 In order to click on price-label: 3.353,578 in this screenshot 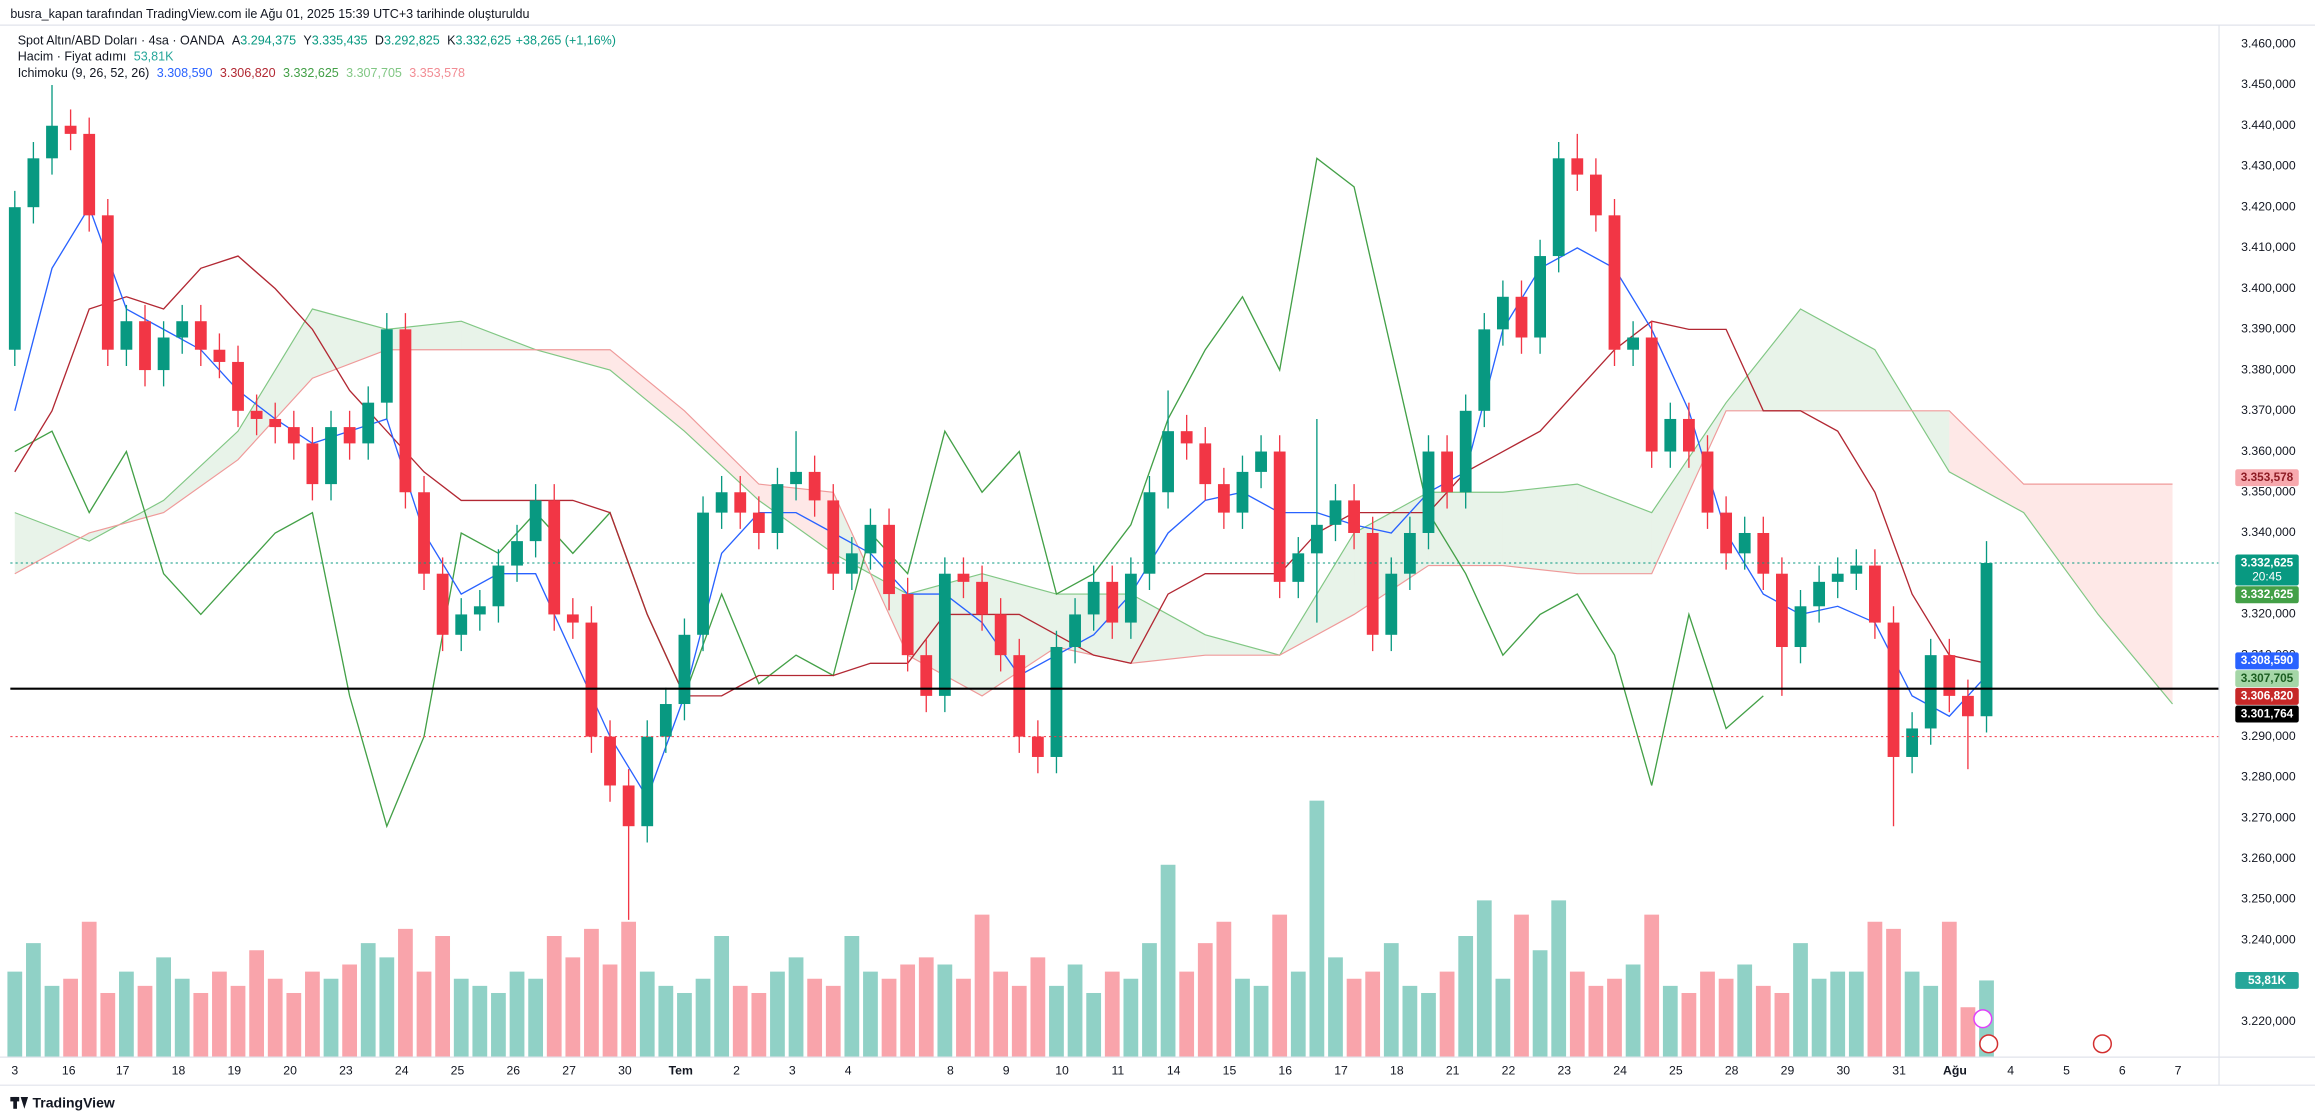, I will do `click(2267, 477)`.